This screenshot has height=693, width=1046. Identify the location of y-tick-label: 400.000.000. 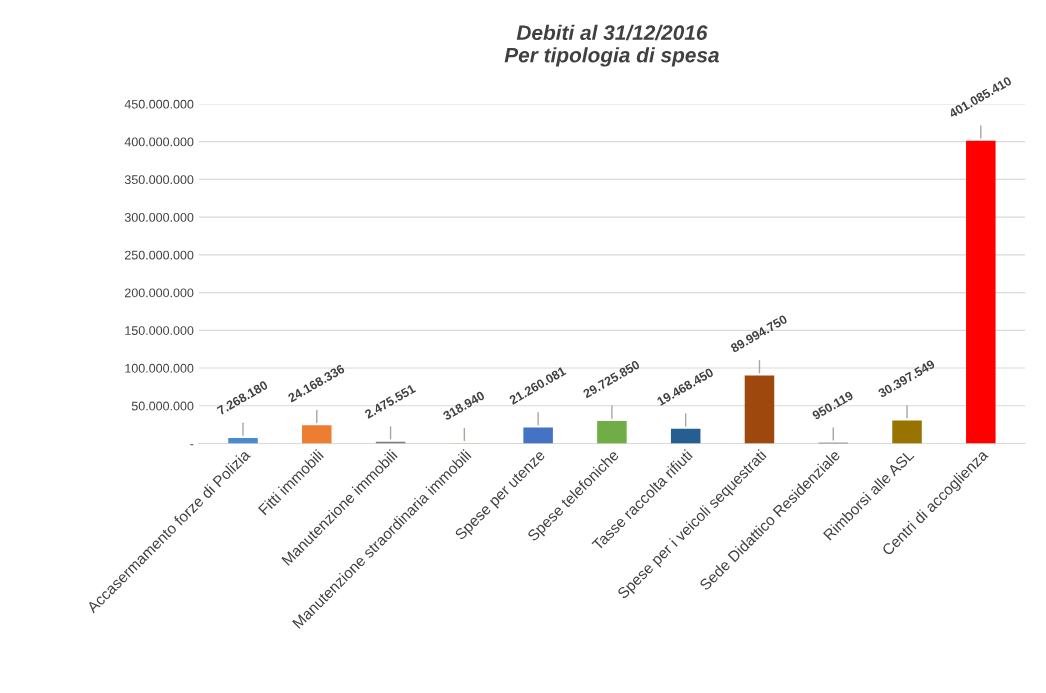
(159, 142).